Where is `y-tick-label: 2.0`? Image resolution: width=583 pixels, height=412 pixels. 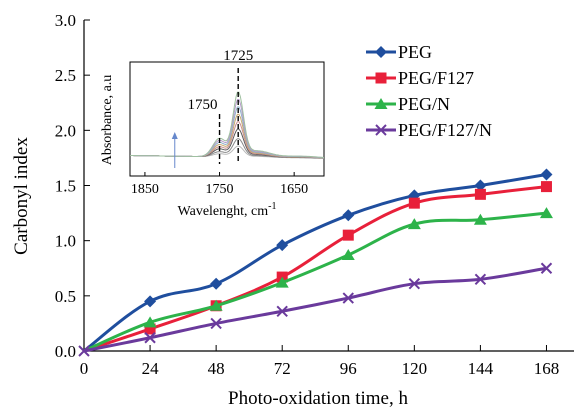 y-tick-label: 2.0 is located at coordinates (65, 130).